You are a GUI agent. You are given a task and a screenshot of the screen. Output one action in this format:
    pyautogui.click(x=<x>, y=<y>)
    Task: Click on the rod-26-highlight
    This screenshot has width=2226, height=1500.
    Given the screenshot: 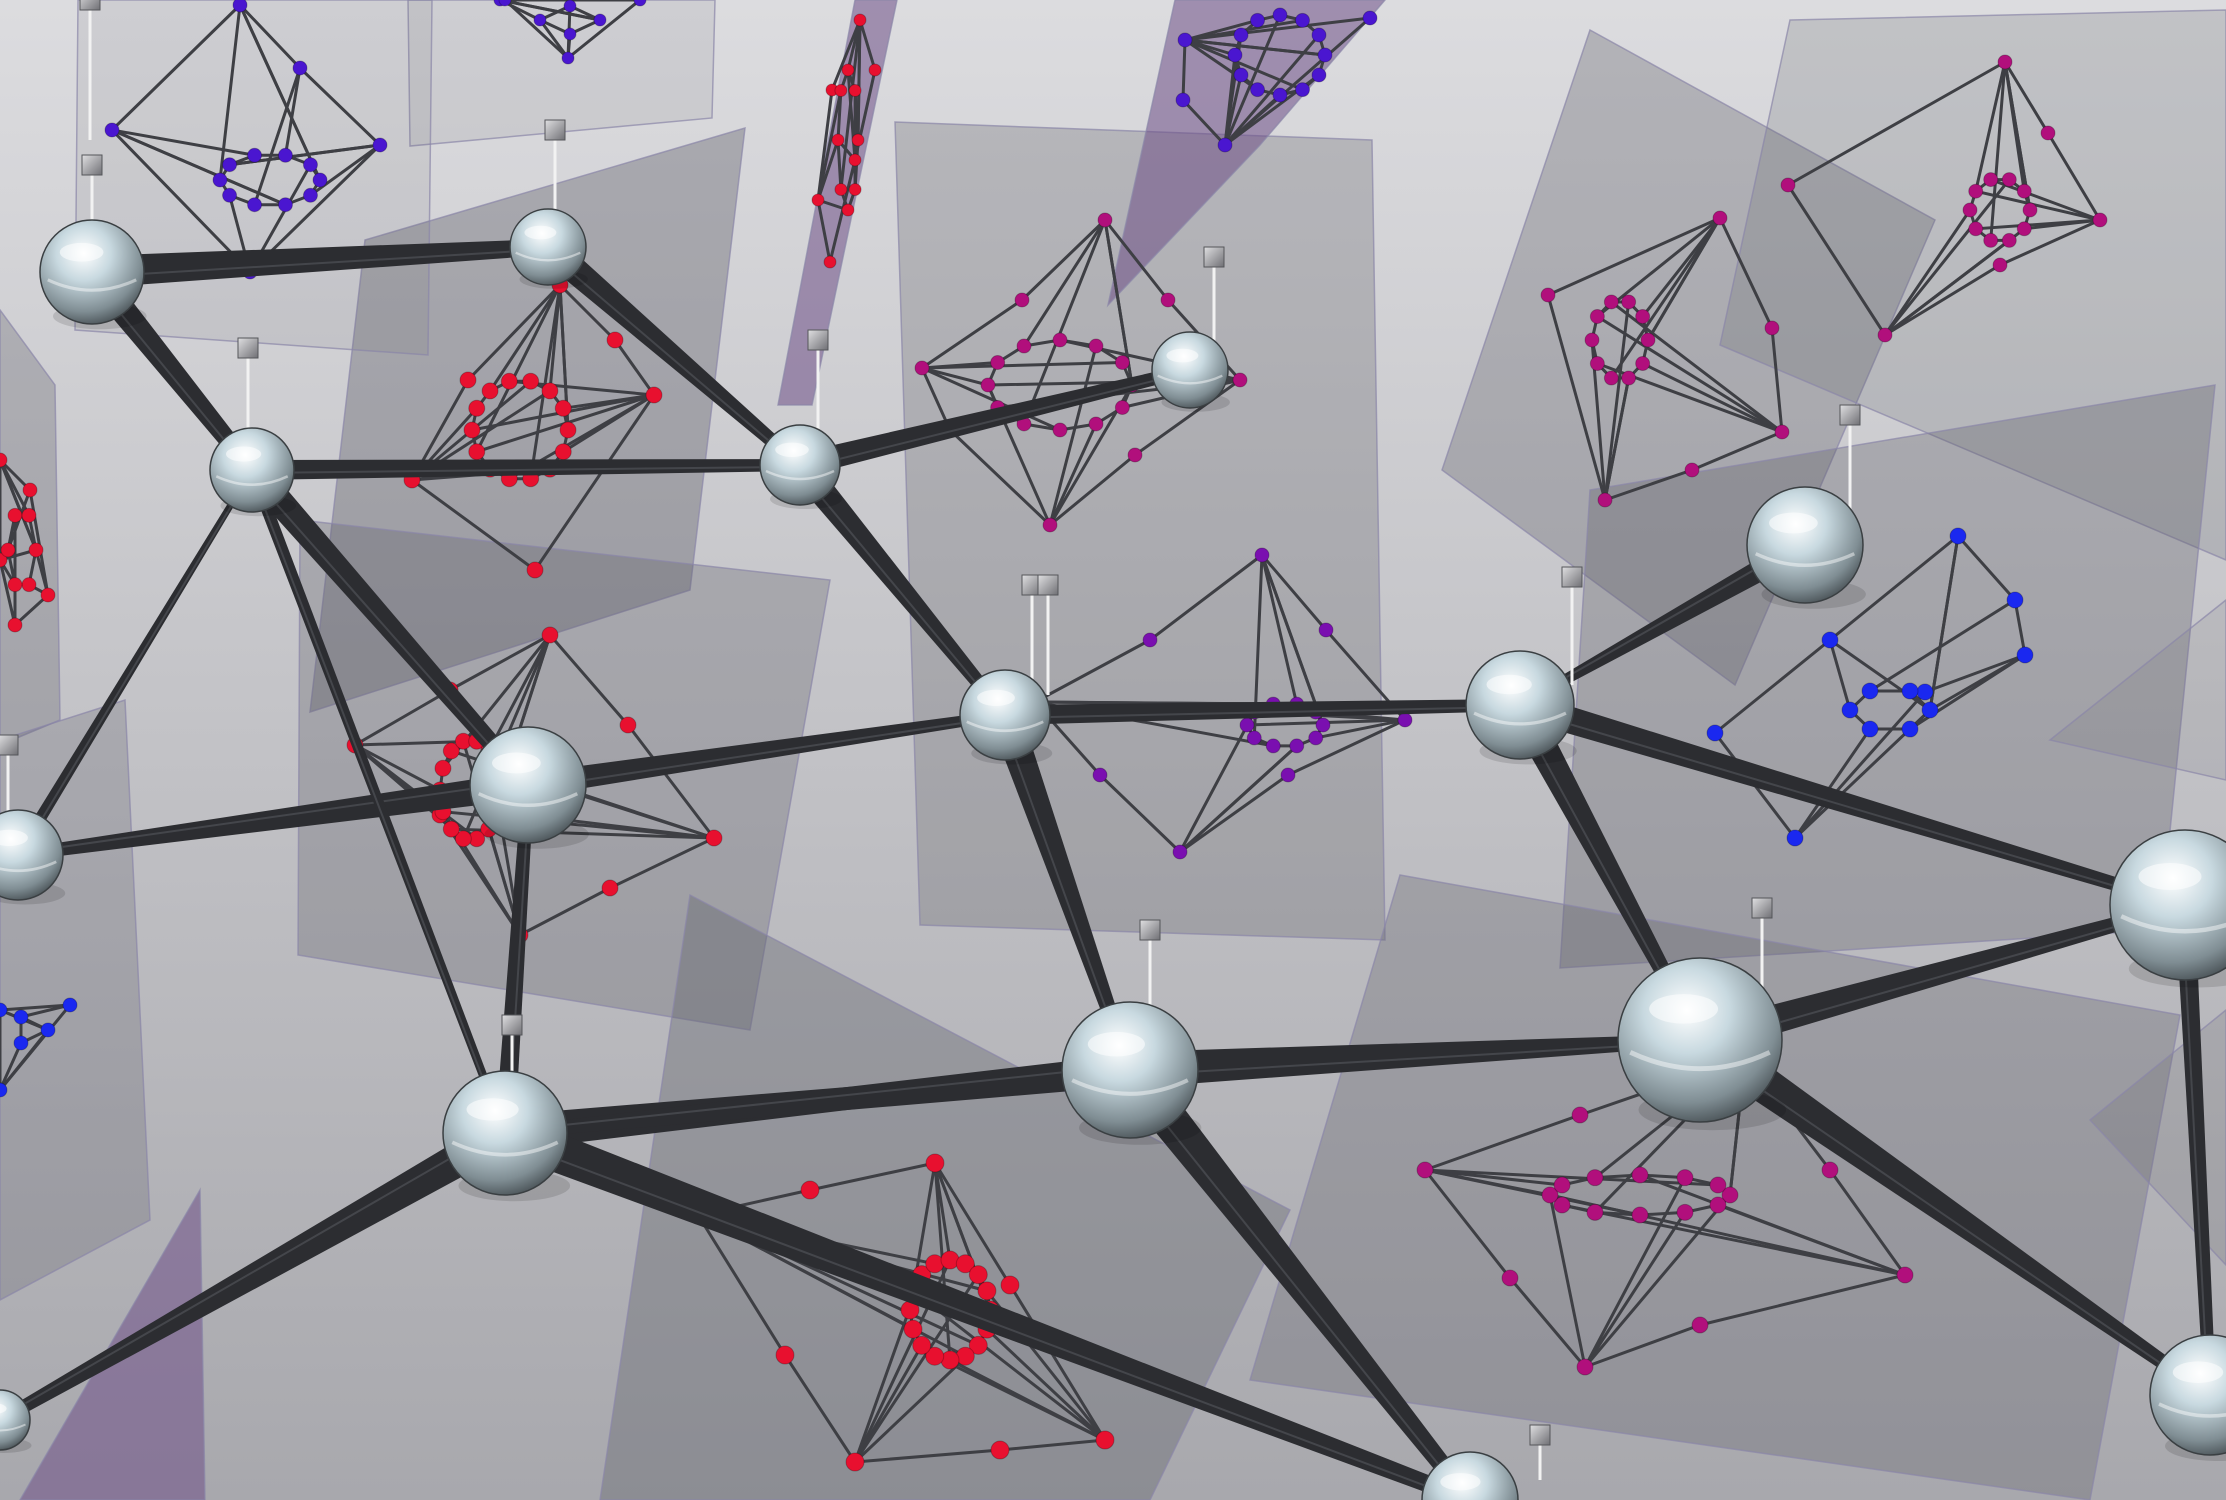 What is the action you would take?
    pyautogui.click(x=377, y=802)
    